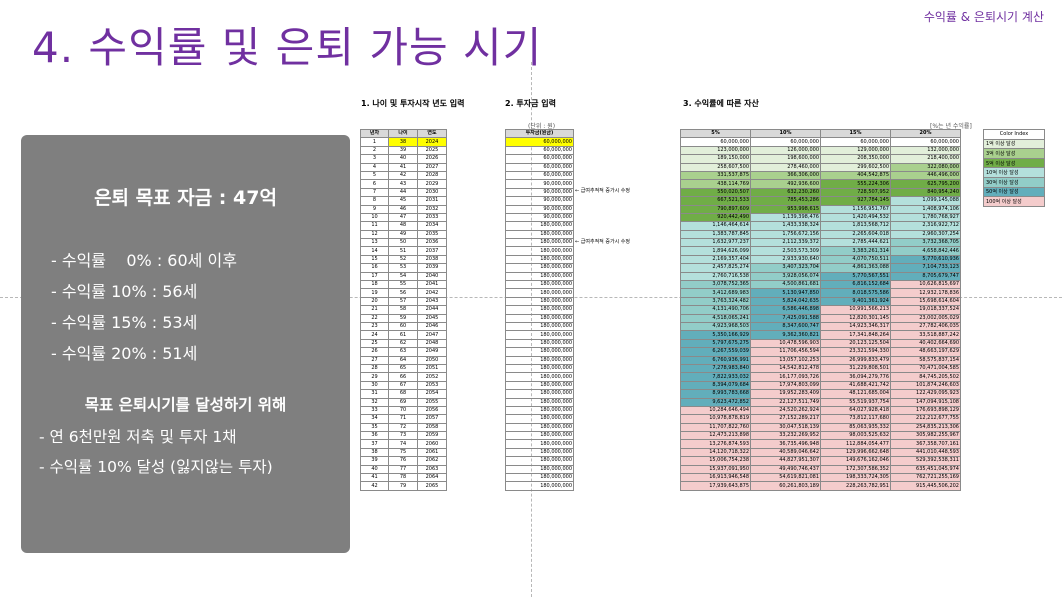  Describe the element at coordinates (715, 402) in the screenshot. I see `asset-cell: 9,623,472,852` at that location.